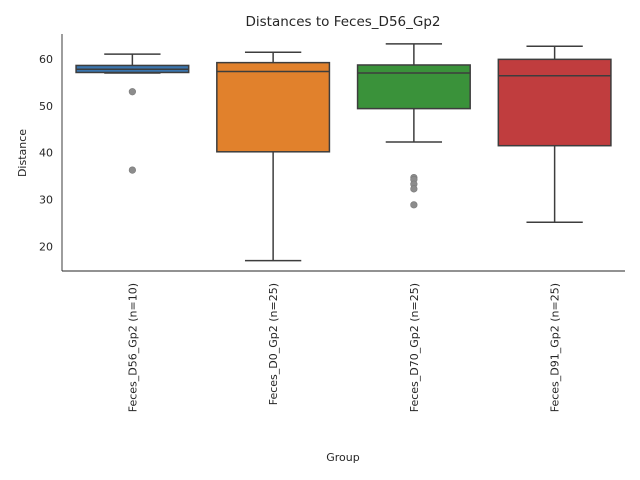 The width and height of the screenshot is (640, 480). Describe the element at coordinates (22, 153) in the screenshot. I see `y-axis-label: Distance` at that location.